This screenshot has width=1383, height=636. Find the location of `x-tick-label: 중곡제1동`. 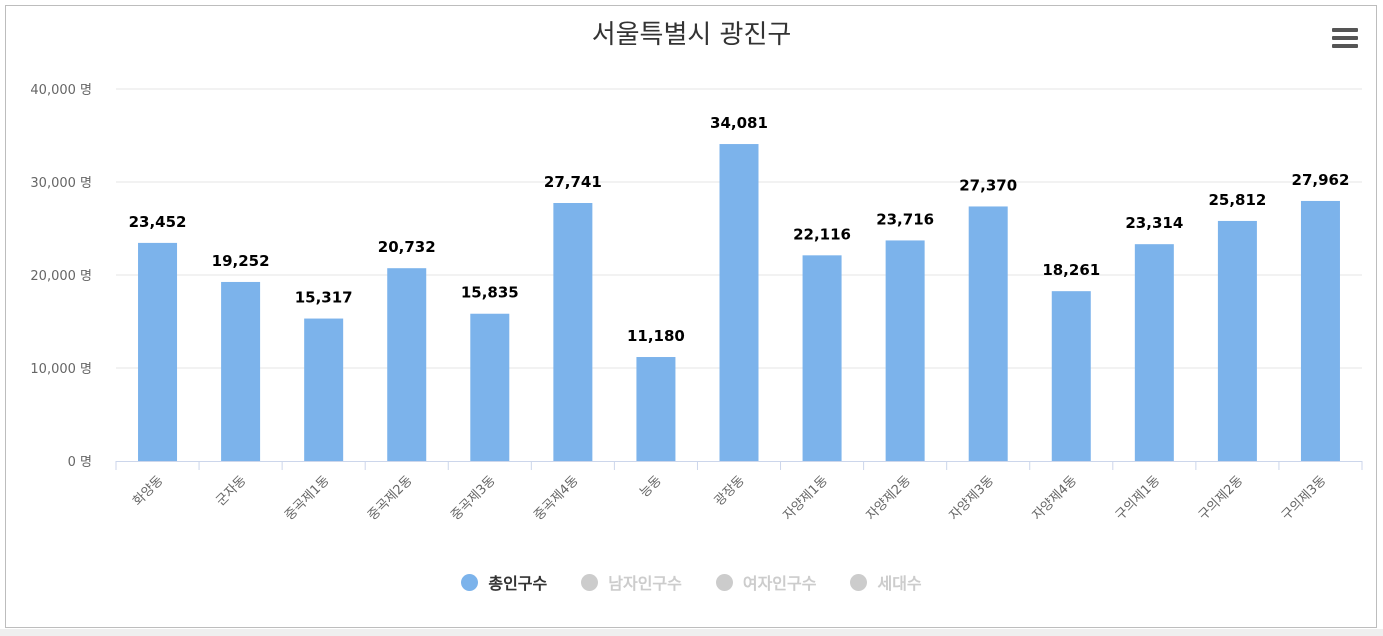

x-tick-label: 중곡제1동 is located at coordinates (307, 498).